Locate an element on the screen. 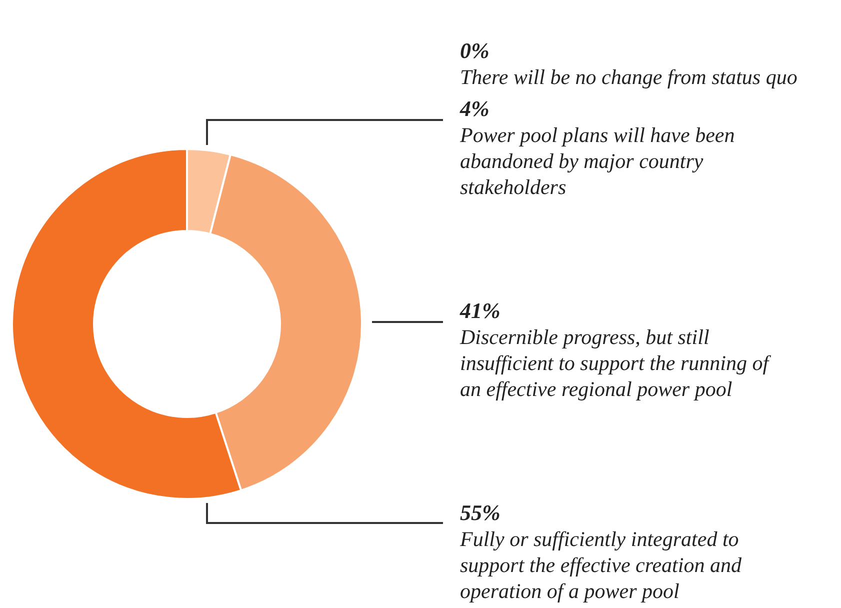 Image resolution: width=841 pixels, height=608 pixels. slice-label: Fully or sufficiently integrated to support the effective creation and operation of a power pool is located at coordinates (601, 565).